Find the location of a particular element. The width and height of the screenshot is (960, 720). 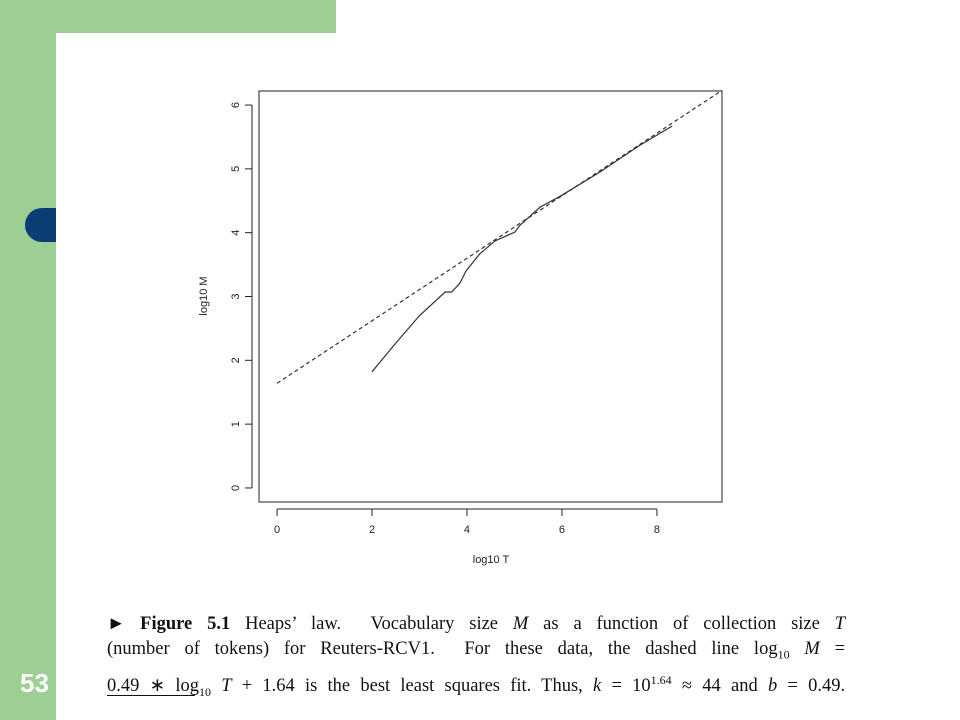

superscript: 1.64 is located at coordinates (661, 679).